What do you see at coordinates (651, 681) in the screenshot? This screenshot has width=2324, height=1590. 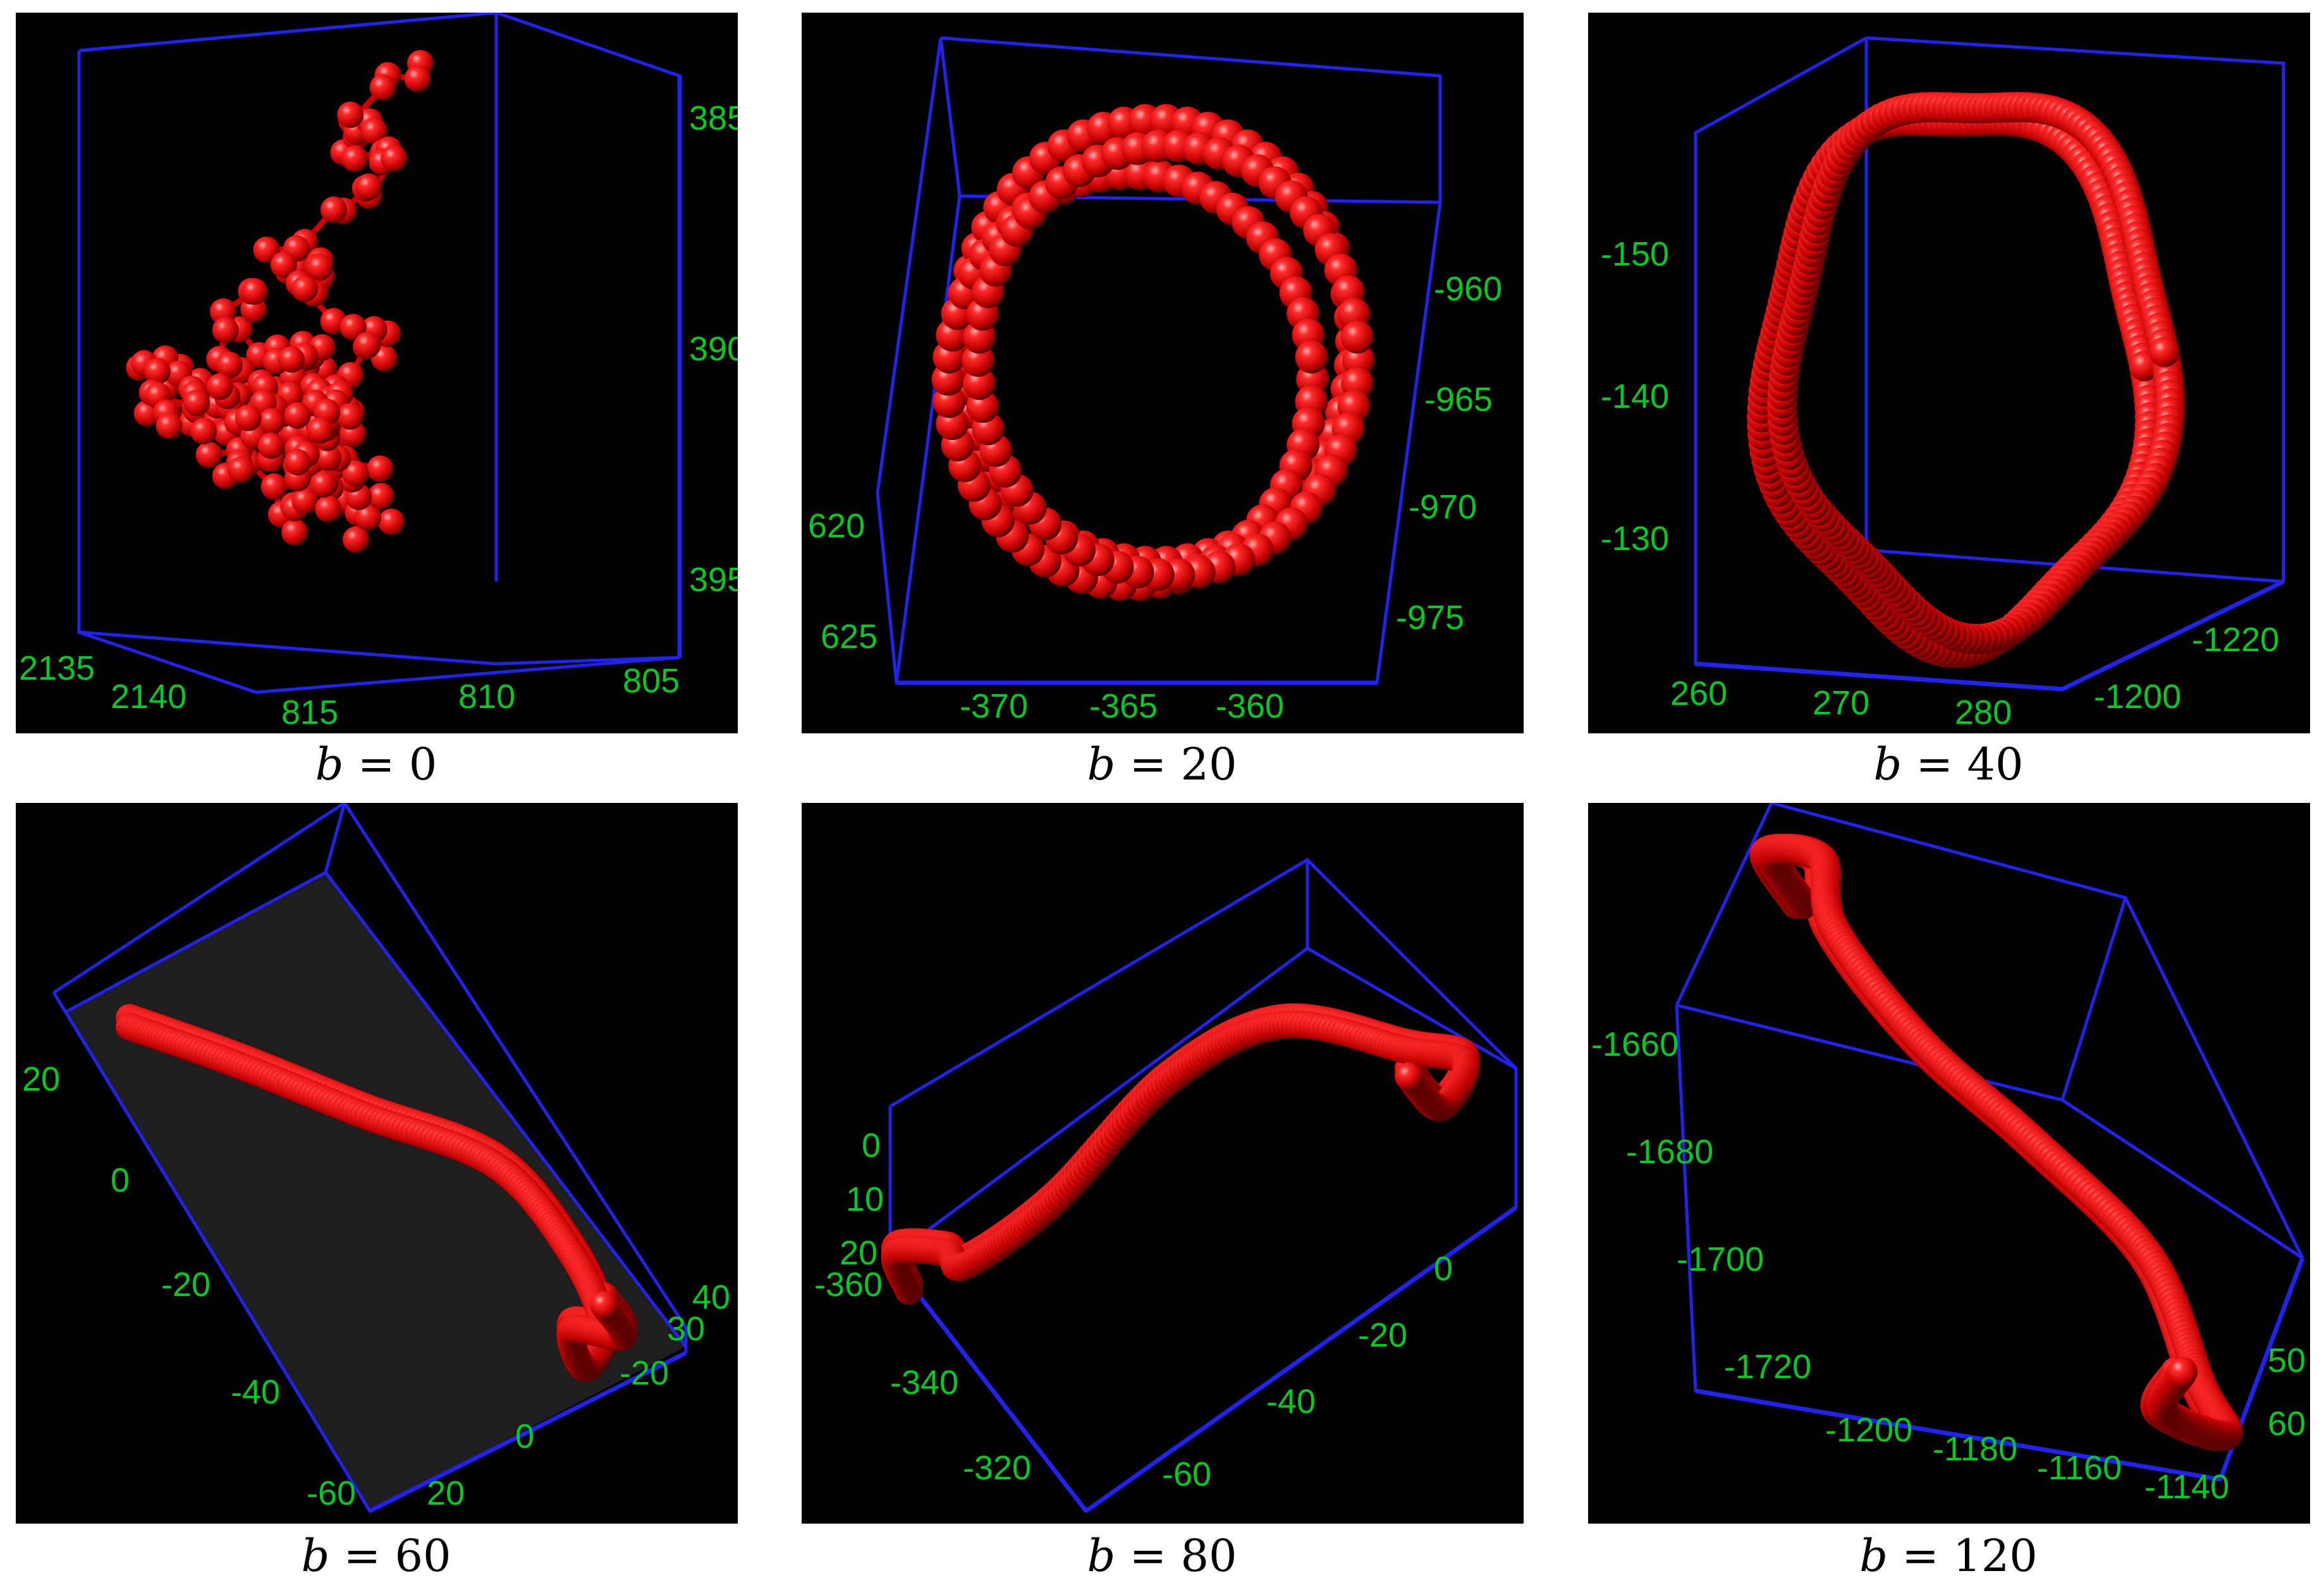 I see `tick-label: 805` at bounding box center [651, 681].